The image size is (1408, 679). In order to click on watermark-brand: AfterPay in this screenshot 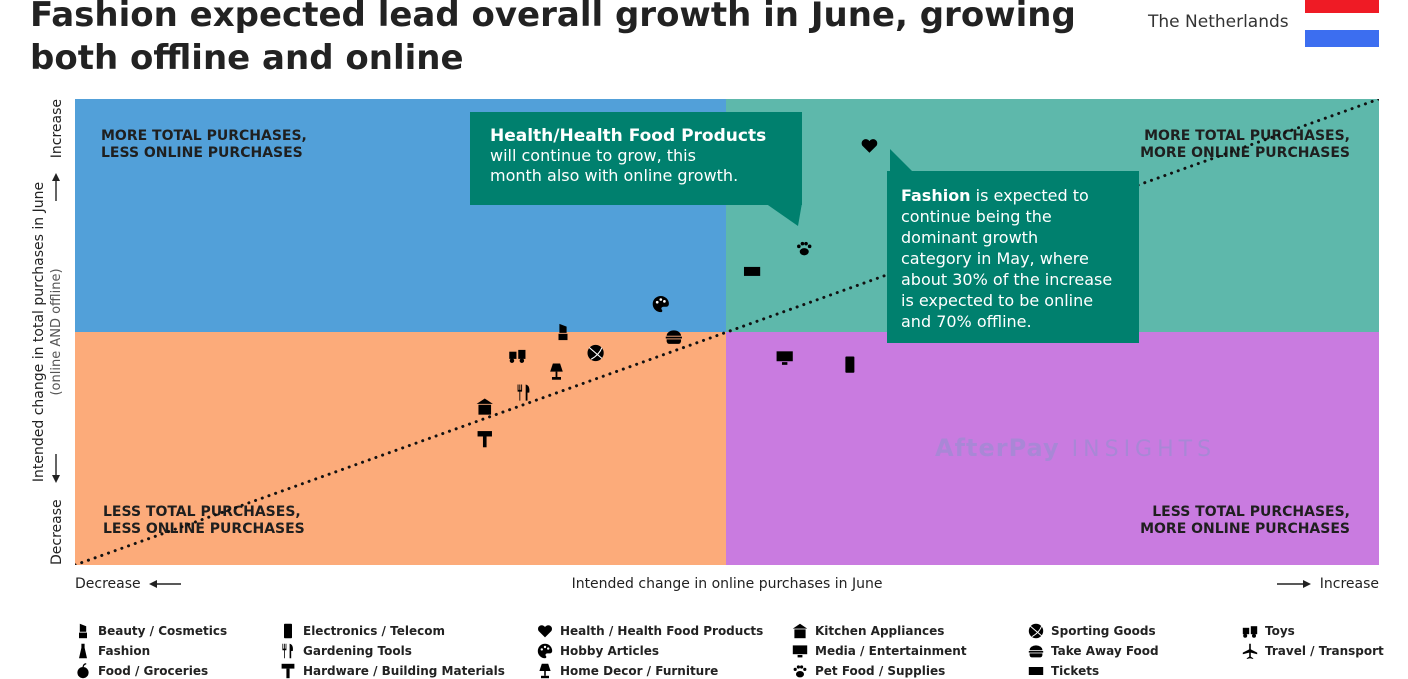, I will do `click(997, 448)`.